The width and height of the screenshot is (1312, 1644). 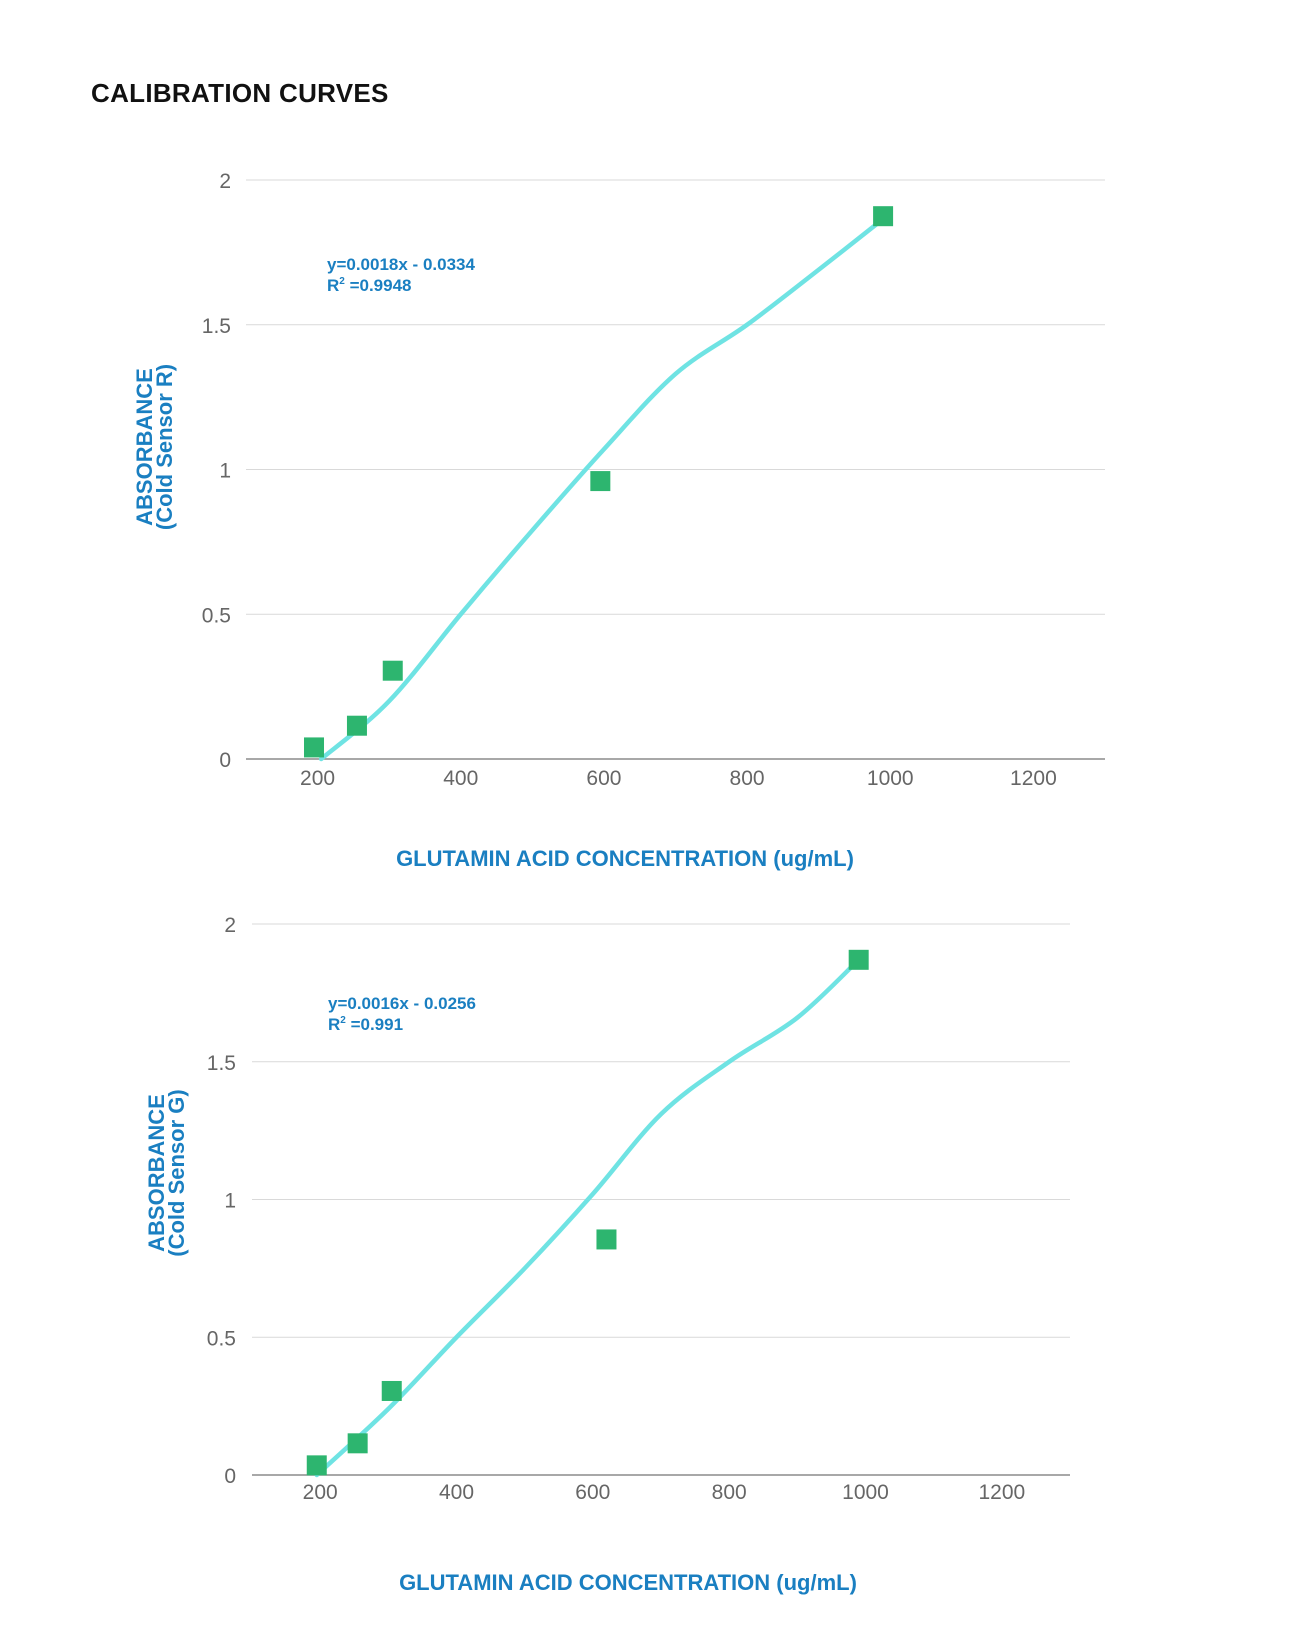 What do you see at coordinates (166, 1172) in the screenshot?
I see `y-axis-title: ABSORBANCE(Cold Sensor G)` at bounding box center [166, 1172].